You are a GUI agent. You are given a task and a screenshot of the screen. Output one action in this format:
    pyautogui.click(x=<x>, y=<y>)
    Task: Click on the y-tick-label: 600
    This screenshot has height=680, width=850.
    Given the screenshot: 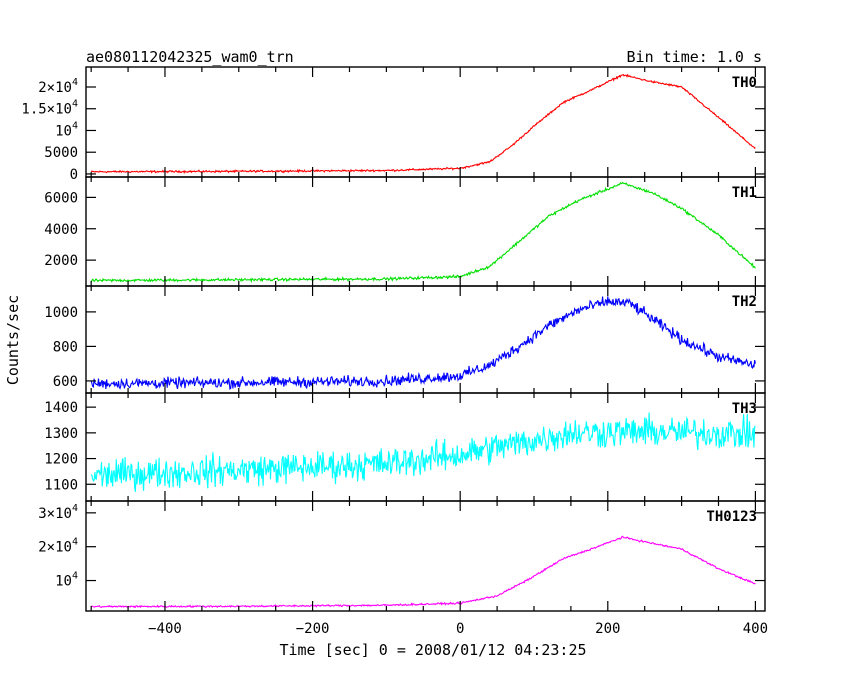 What is the action you would take?
    pyautogui.click(x=65, y=382)
    